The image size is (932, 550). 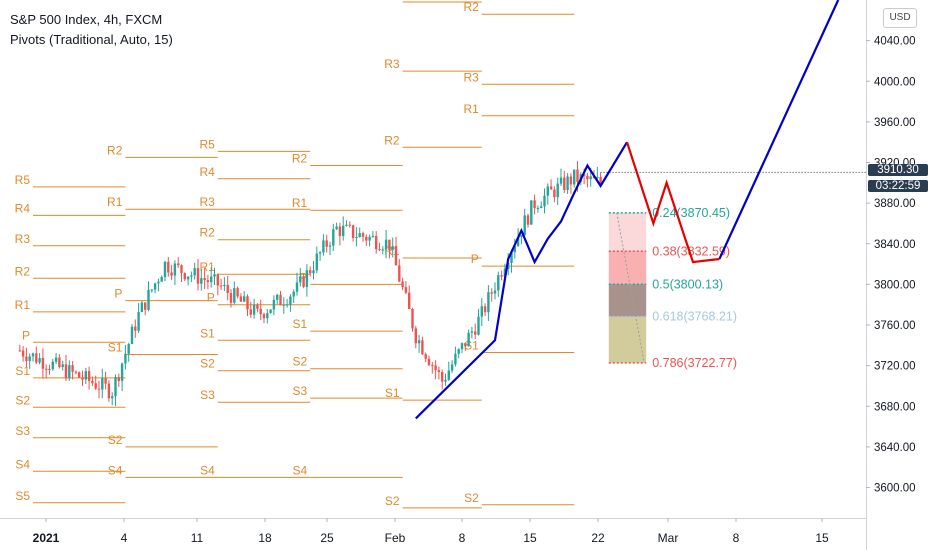 What do you see at coordinates (23, 180) in the screenshot?
I see `pivot-label: R5` at bounding box center [23, 180].